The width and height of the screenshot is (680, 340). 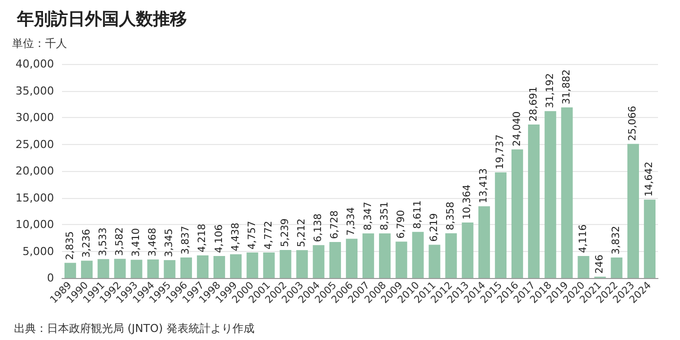 I want to click on data-label: 4,218, so click(x=202, y=238).